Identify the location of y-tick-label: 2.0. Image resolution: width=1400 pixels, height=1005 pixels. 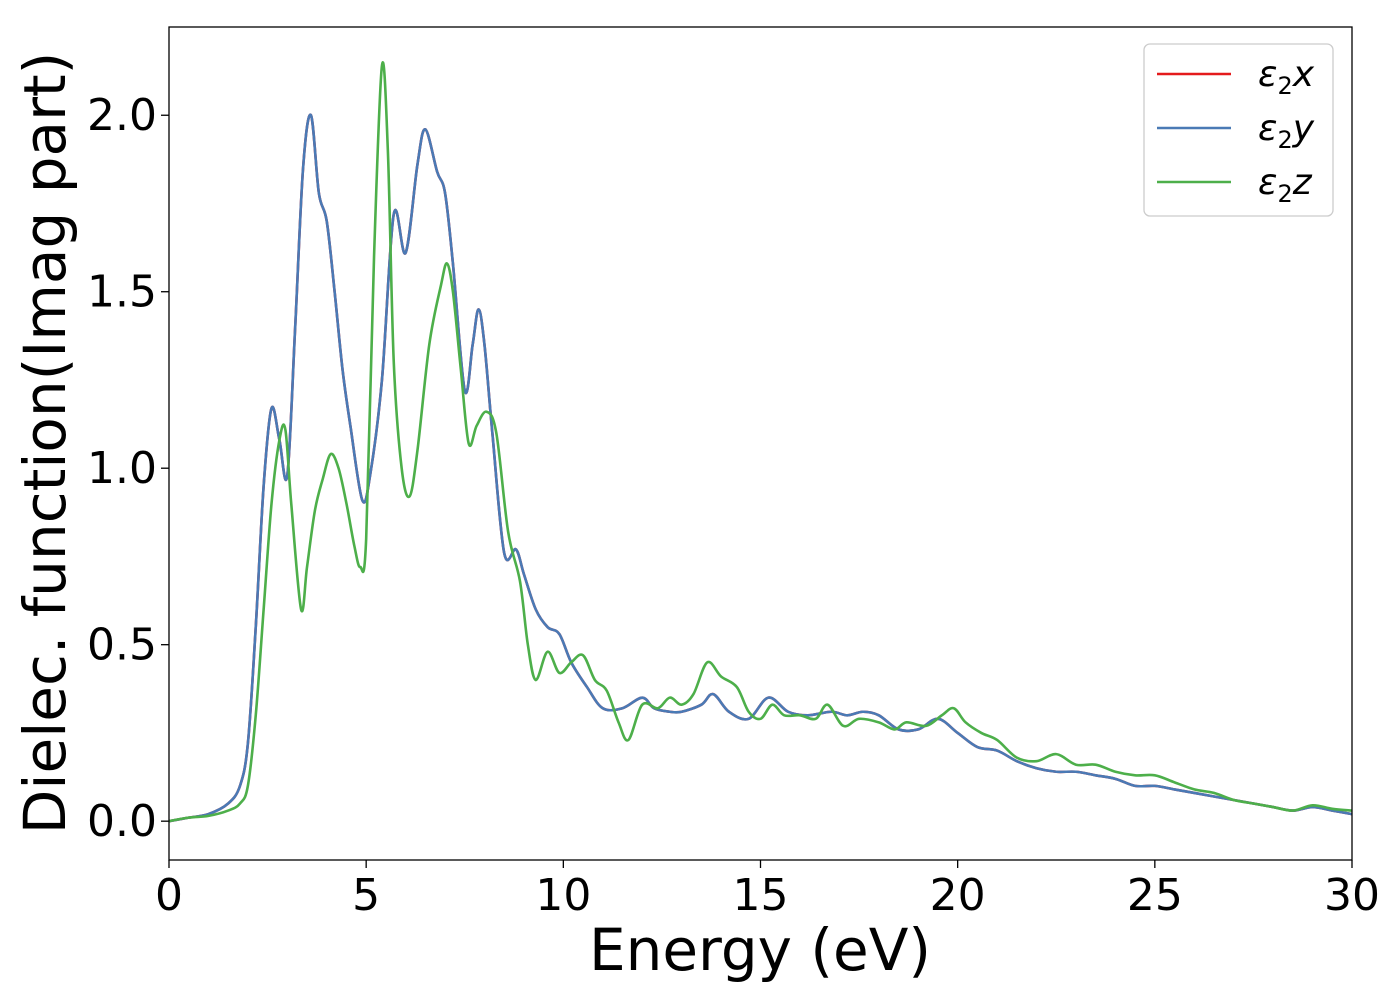
(122, 115).